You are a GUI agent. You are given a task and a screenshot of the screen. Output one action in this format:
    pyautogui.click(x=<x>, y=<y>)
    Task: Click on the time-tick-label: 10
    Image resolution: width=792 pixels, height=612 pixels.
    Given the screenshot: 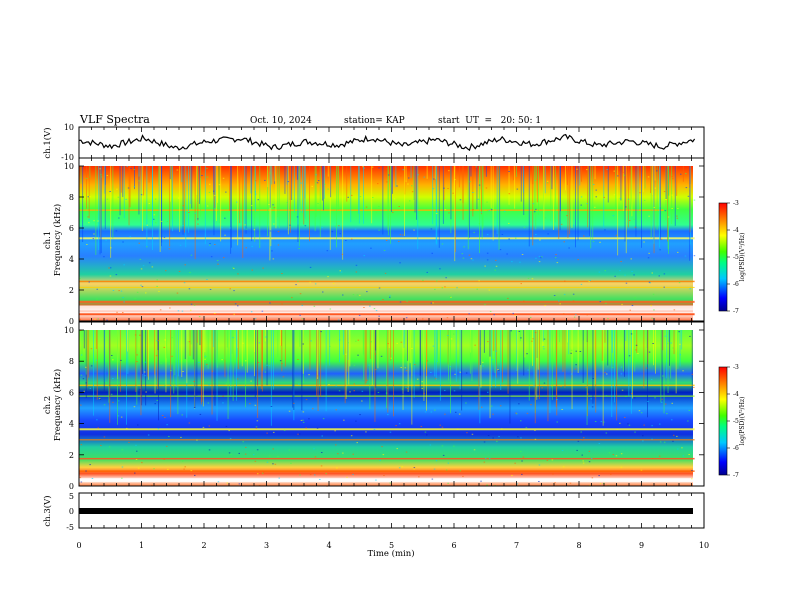 What is the action you would take?
    pyautogui.click(x=704, y=545)
    